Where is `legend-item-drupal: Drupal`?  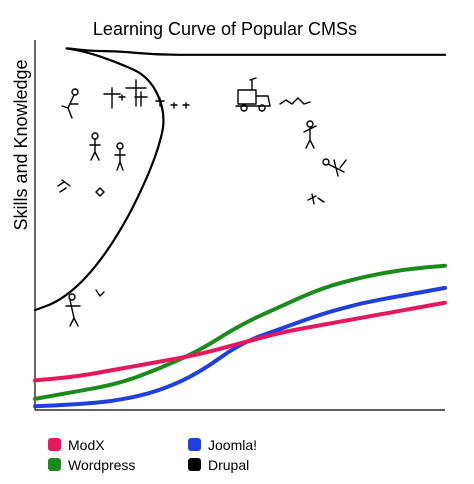 legend-item-drupal: Drupal is located at coordinates (218, 465).